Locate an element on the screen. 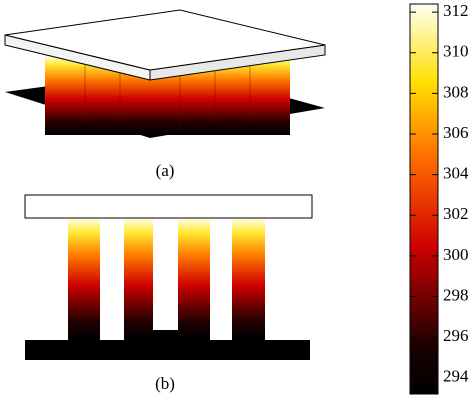 This screenshot has height=402, width=474. panel-label: (a) is located at coordinates (165, 170).